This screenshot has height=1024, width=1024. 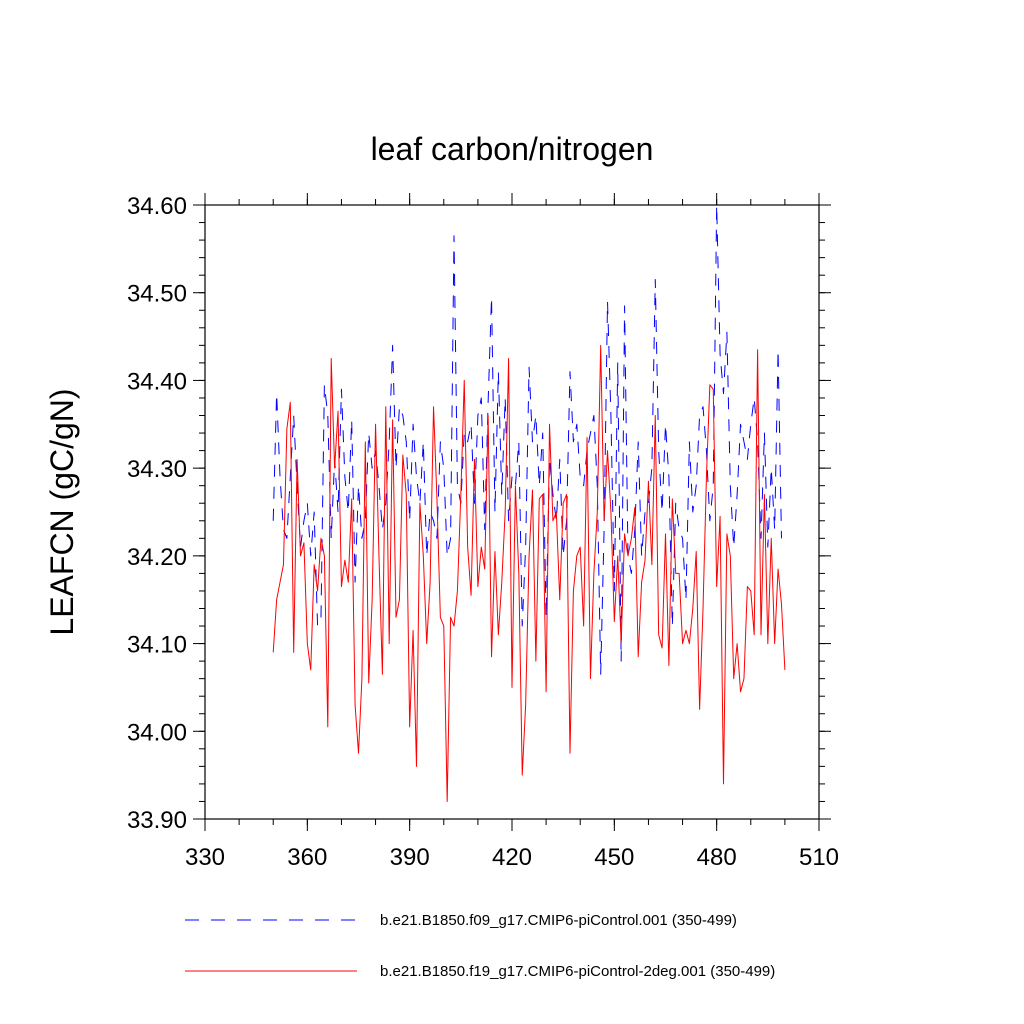 What do you see at coordinates (157, 294) in the screenshot?
I see `y-tick-label: 34.50` at bounding box center [157, 294].